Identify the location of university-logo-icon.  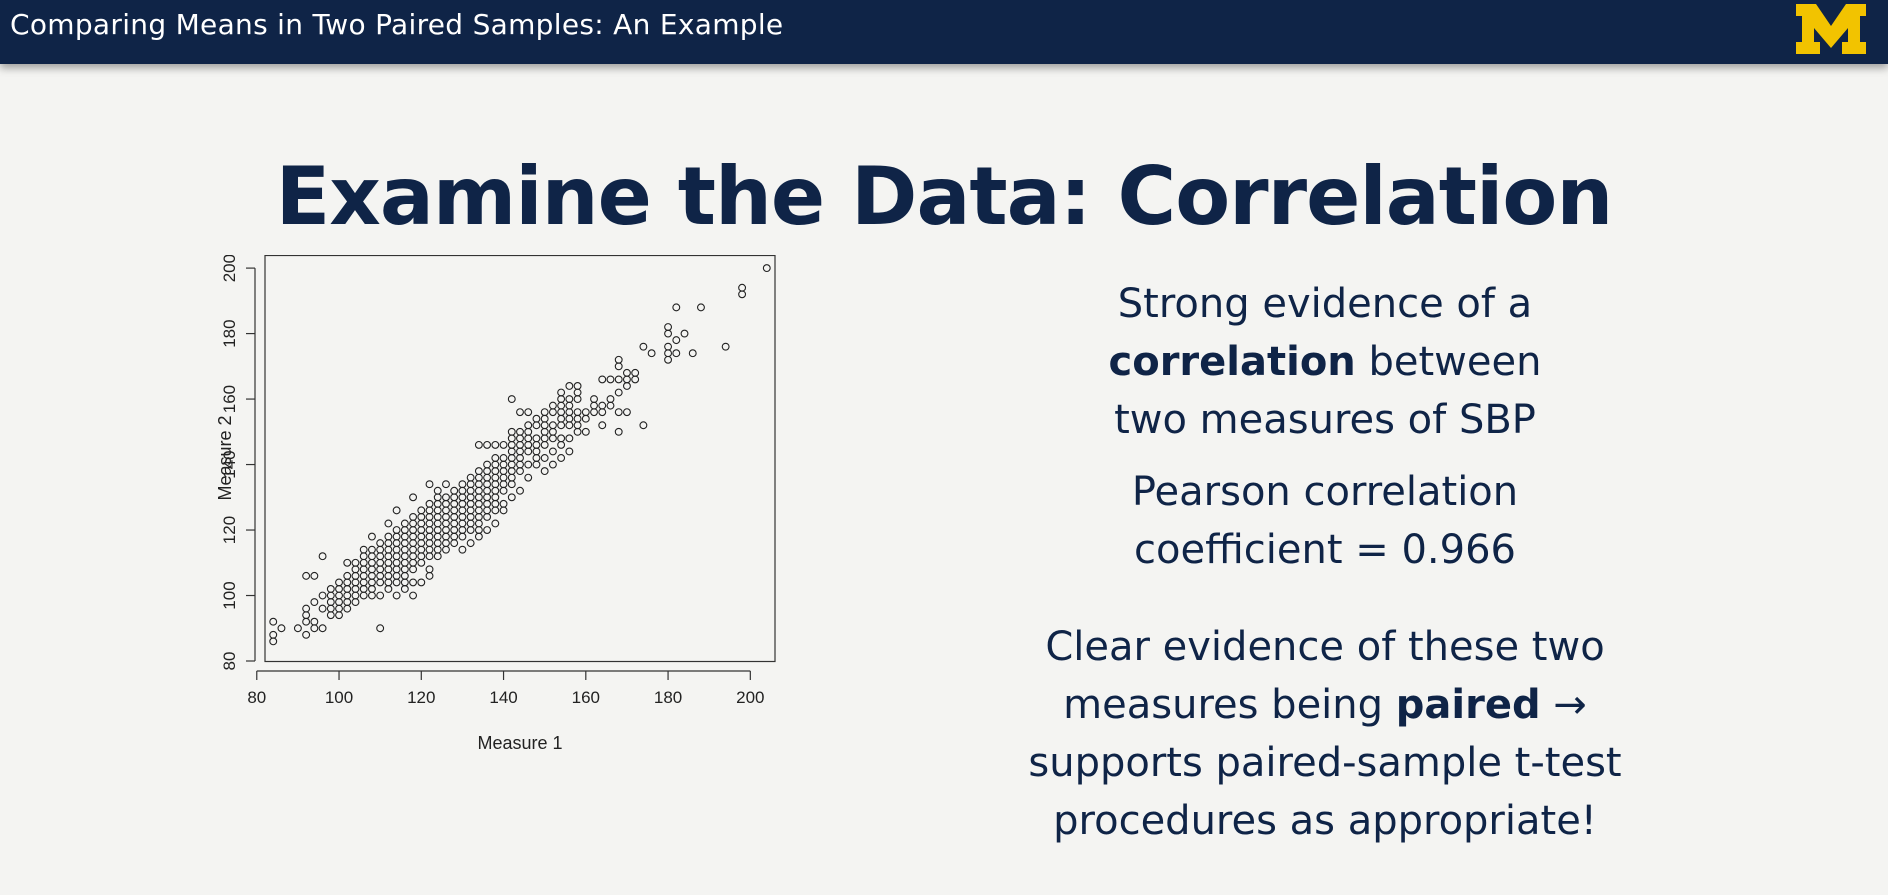
(1831, 29).